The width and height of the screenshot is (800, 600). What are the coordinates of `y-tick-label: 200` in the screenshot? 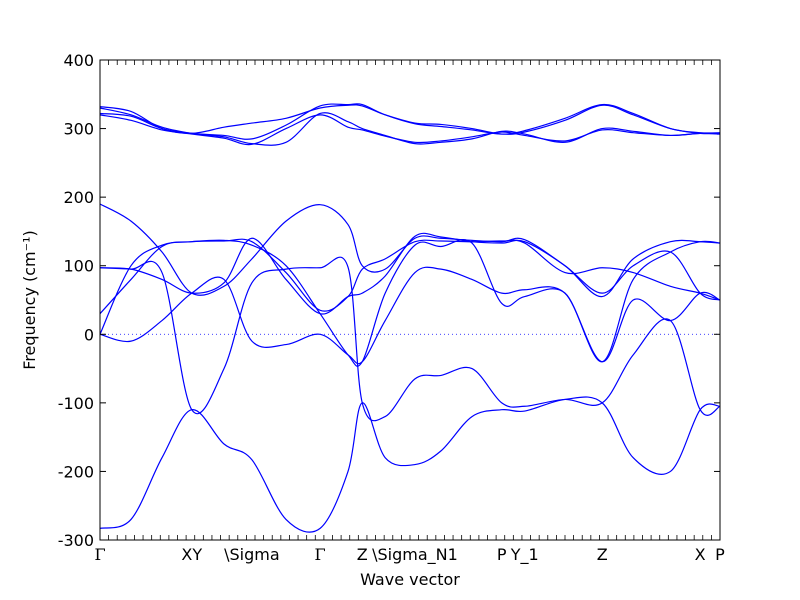 It's located at (78, 197).